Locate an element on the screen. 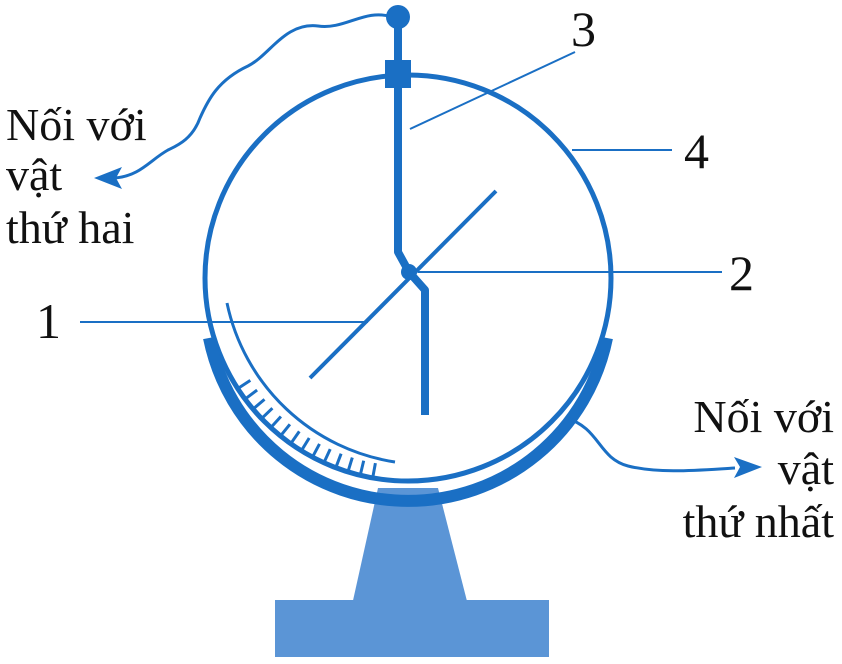  right-note-line-2: vật is located at coordinates (806, 468).